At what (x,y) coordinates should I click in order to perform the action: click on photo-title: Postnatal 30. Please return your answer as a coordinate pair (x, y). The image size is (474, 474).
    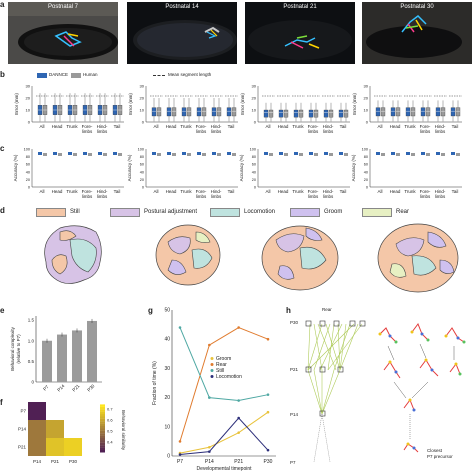
    Looking at the image, I should click on (417, 7).